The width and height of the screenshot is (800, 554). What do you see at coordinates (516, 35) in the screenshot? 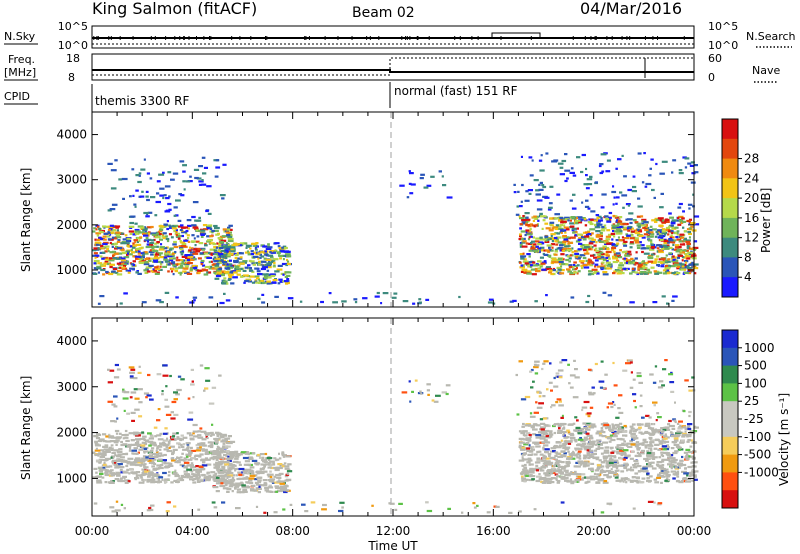
I see `nsky-step` at bounding box center [516, 35].